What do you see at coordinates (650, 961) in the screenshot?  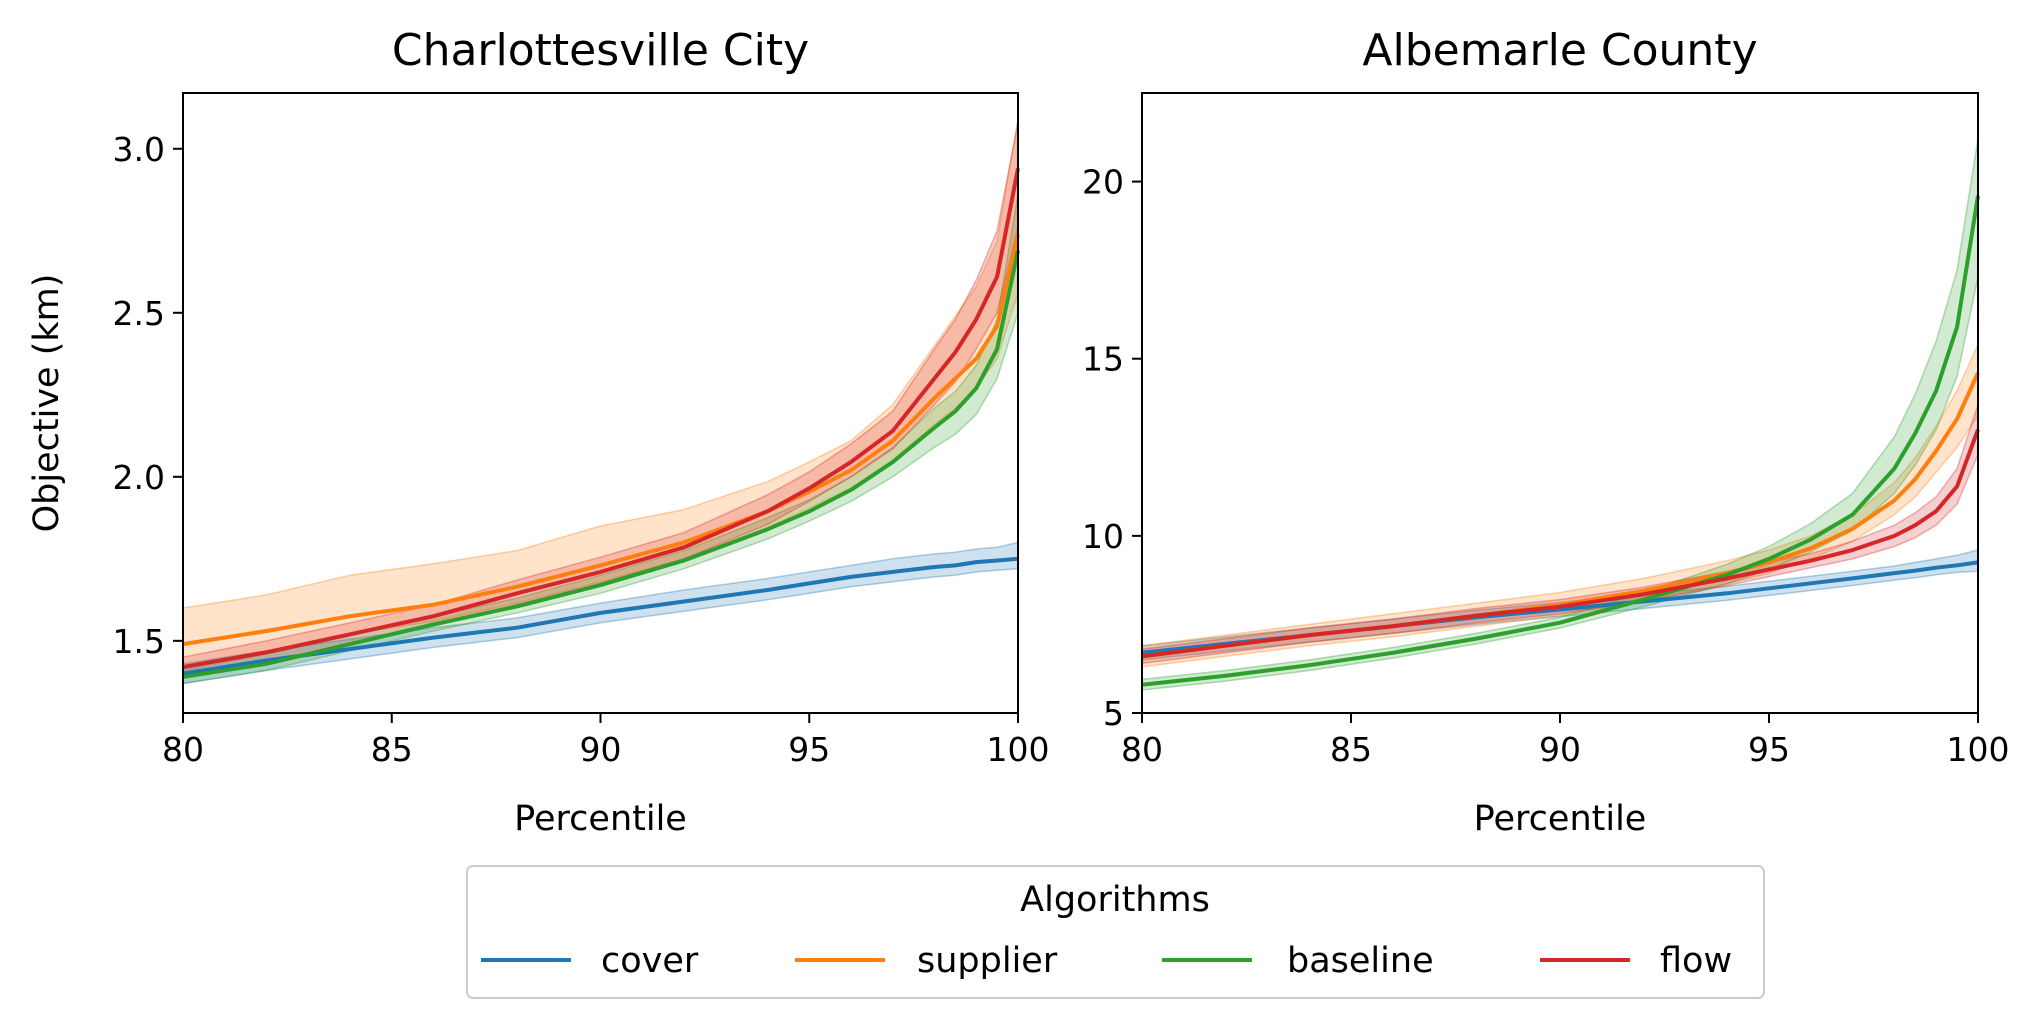 I see `legend-label: cover` at bounding box center [650, 961].